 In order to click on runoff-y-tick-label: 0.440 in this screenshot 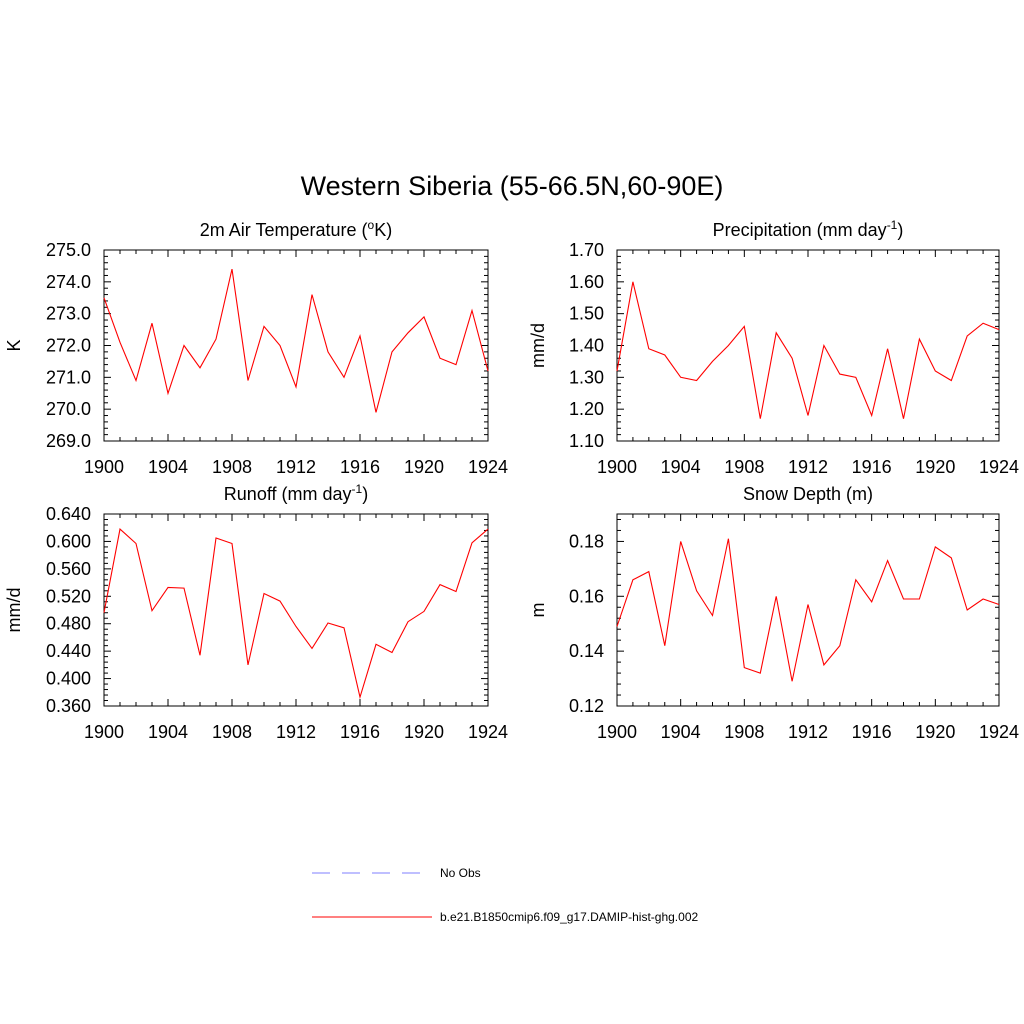, I will do `click(68, 651)`.